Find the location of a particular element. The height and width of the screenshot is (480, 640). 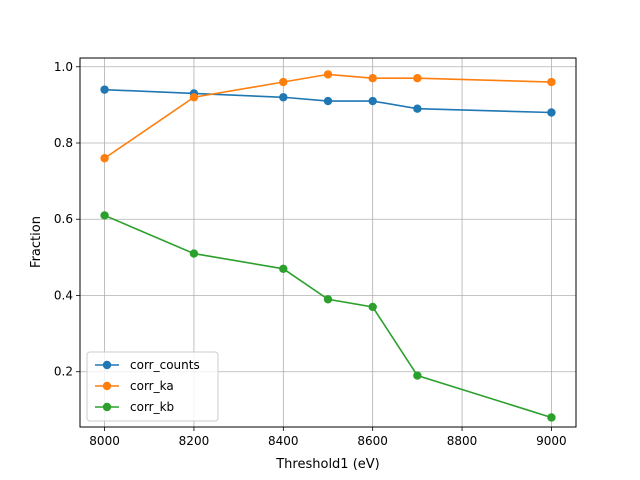

legend: corr_counts corr_ka corr_kb is located at coordinates (152, 386).